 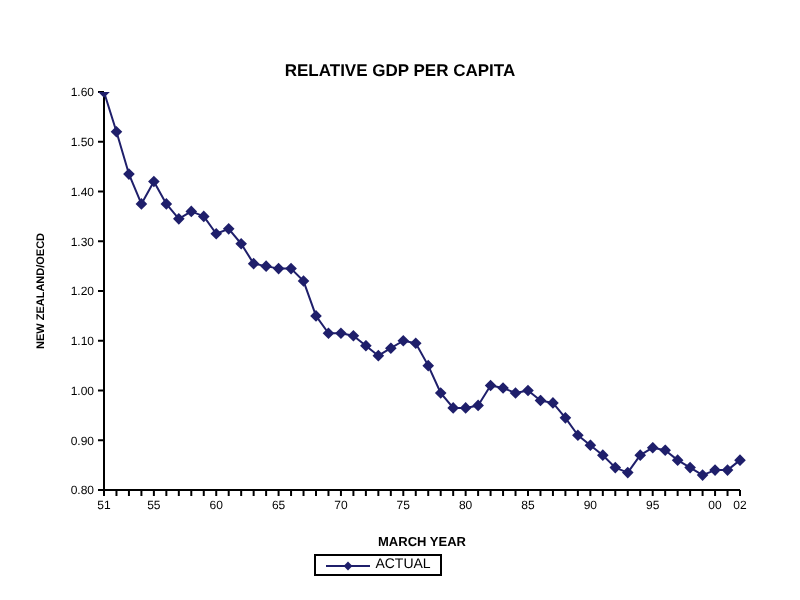 What do you see at coordinates (400, 69) in the screenshot?
I see `chart-title: RELATIVE GDP PER CAPITA` at bounding box center [400, 69].